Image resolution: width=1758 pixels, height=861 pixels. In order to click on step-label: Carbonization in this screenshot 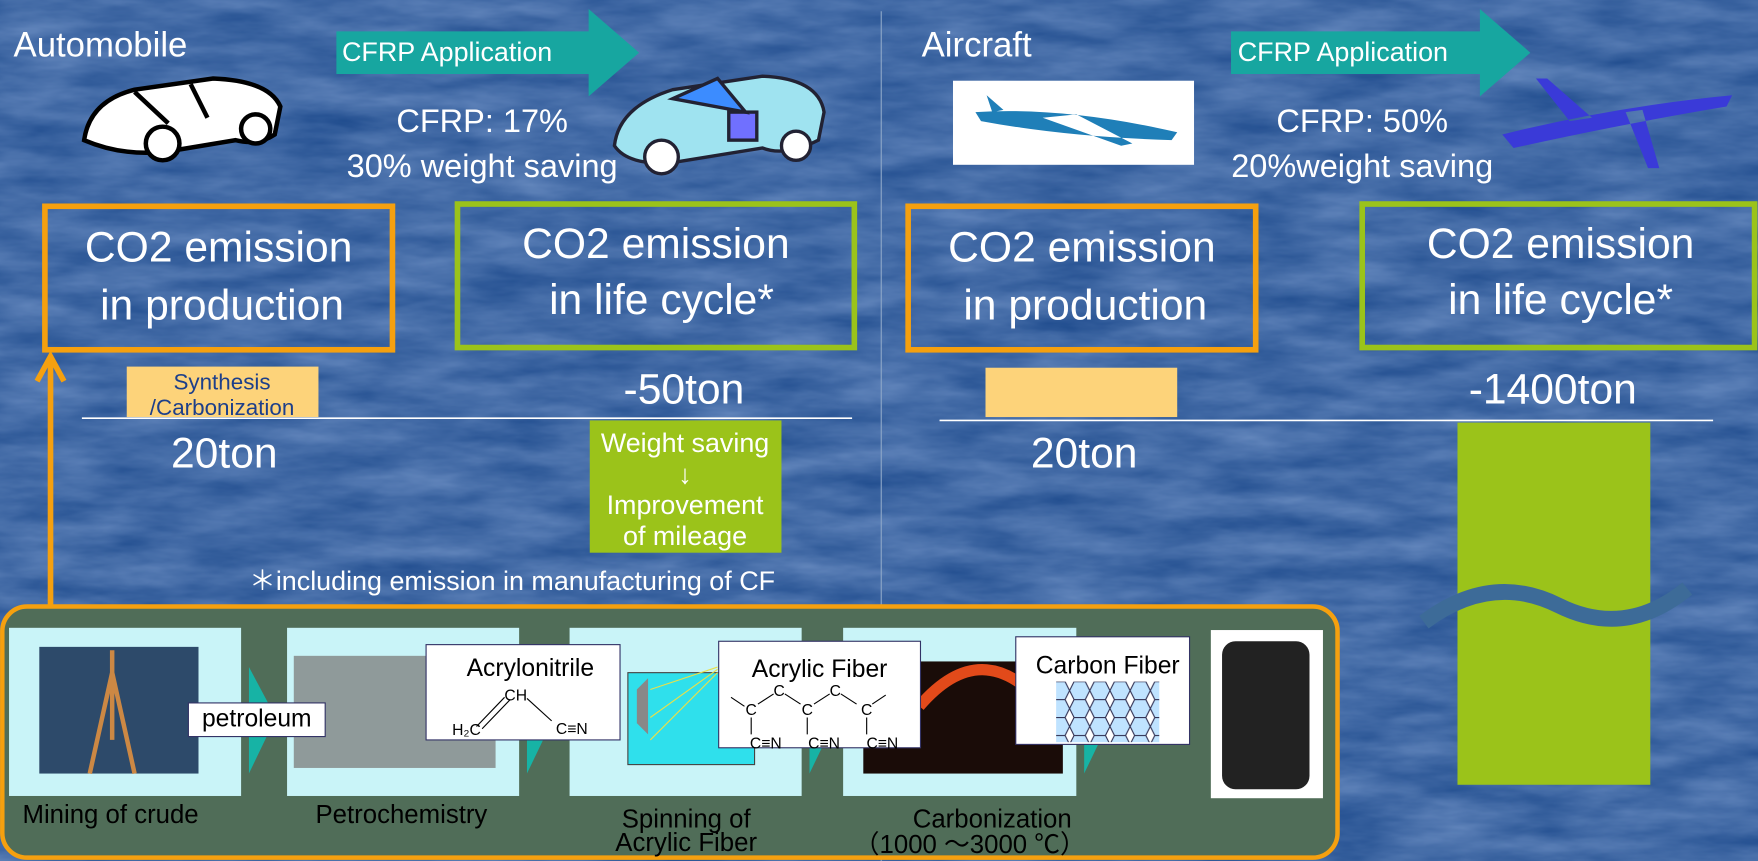, I will do `click(992, 819)`.